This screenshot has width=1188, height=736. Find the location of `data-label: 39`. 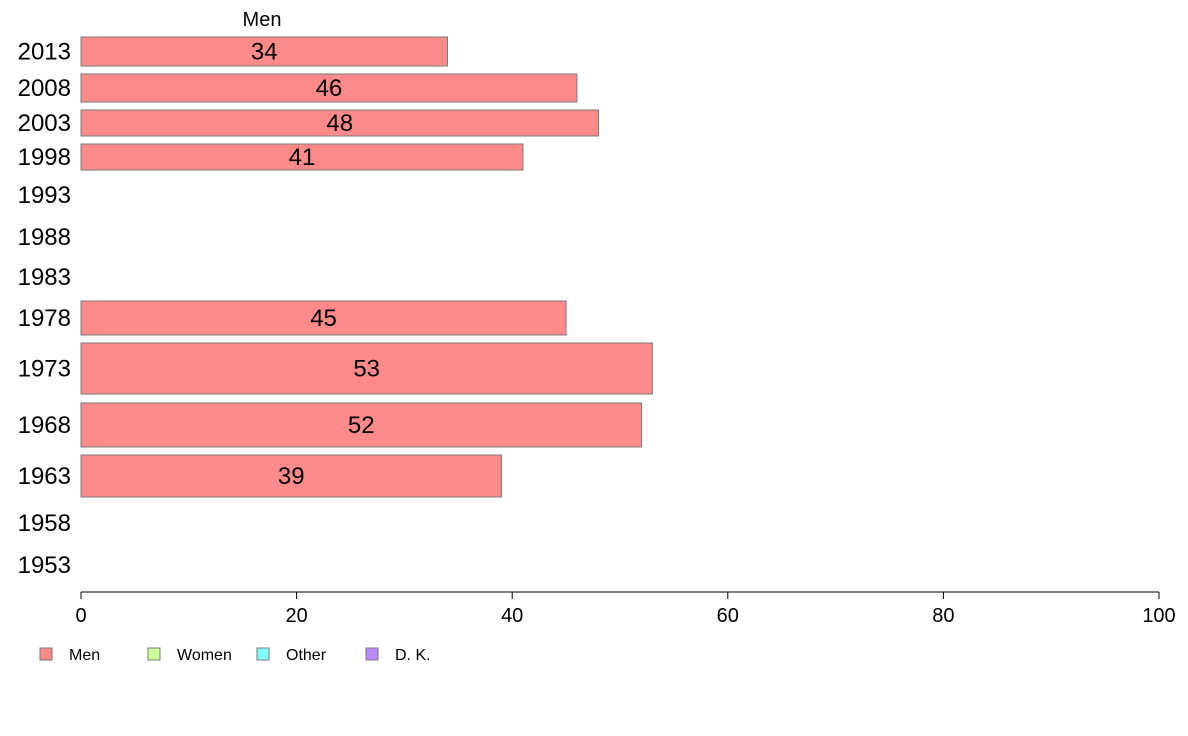

data-label: 39 is located at coordinates (291, 476).